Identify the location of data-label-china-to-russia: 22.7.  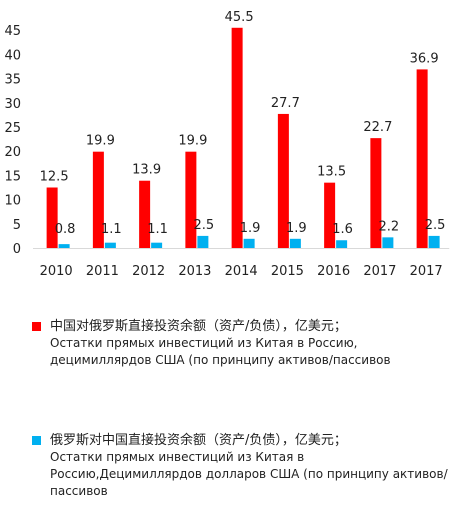
(377, 127).